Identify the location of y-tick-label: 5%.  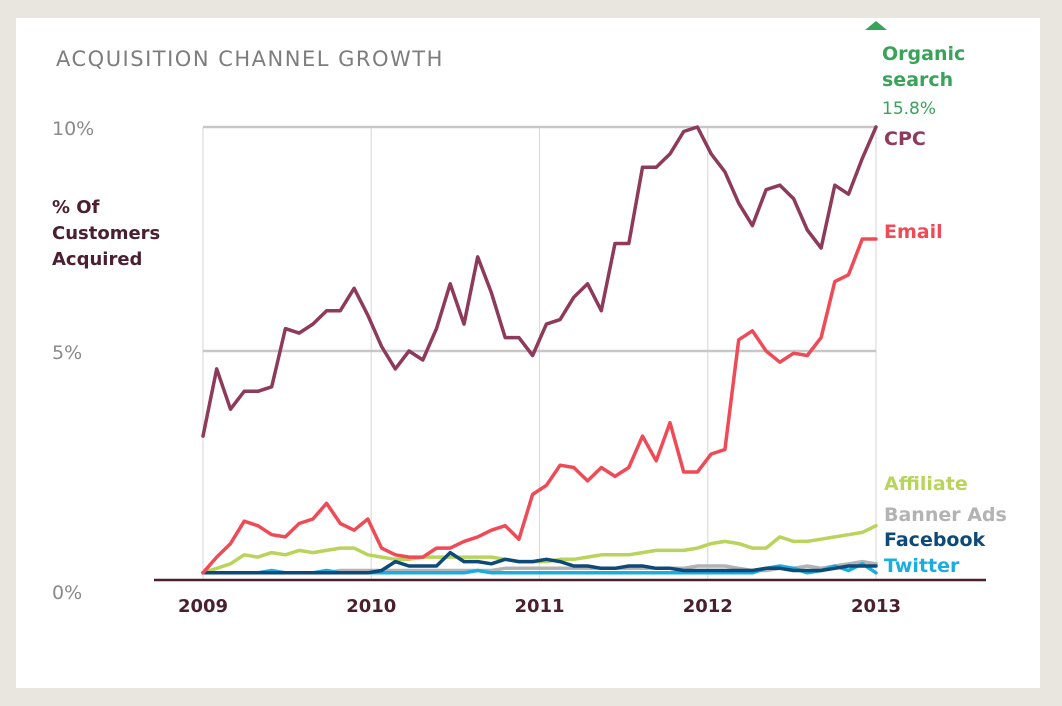
(67, 353).